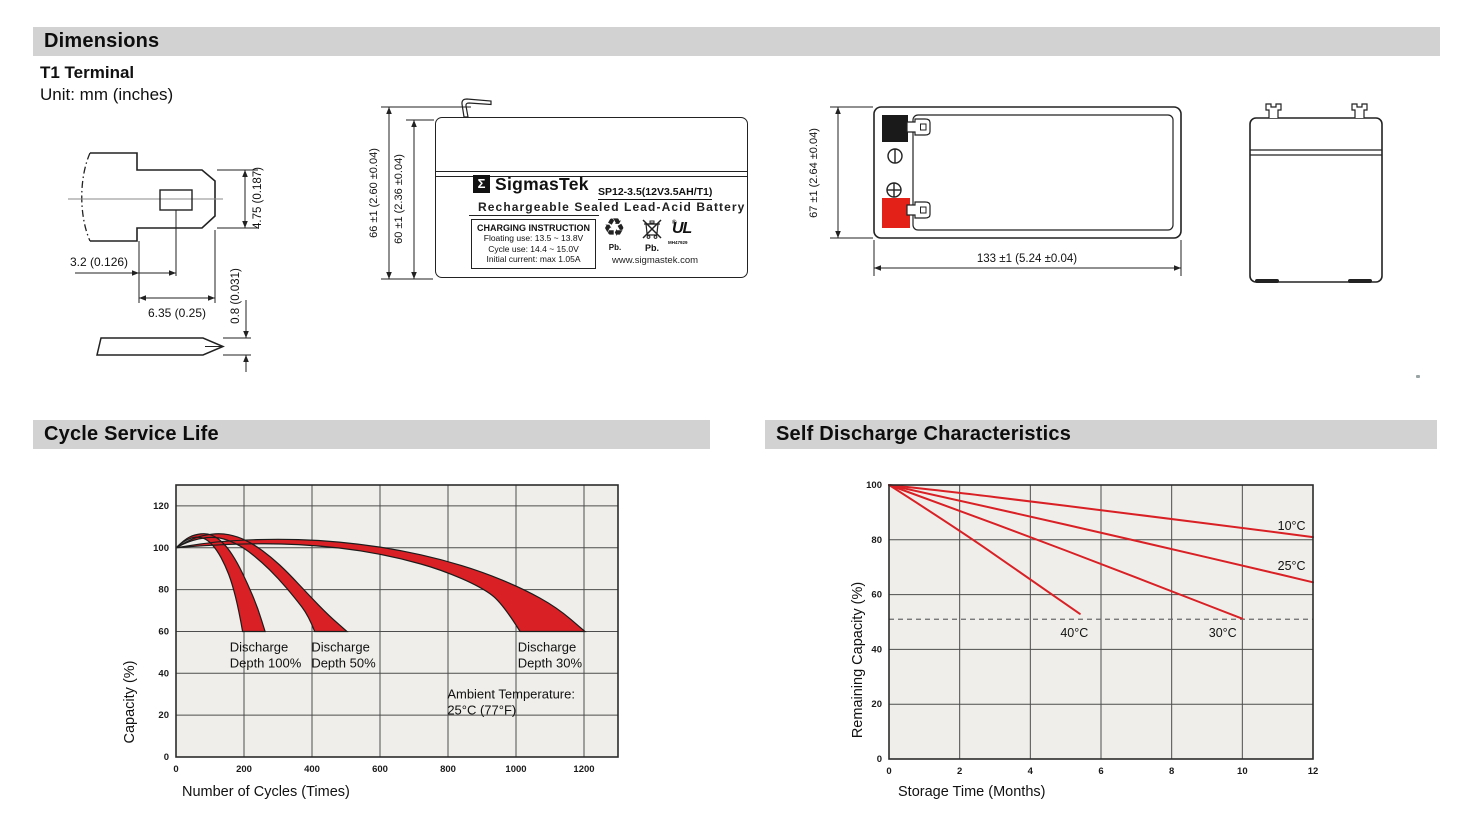  Describe the element at coordinates (1242, 771) in the screenshot. I see `x-tick-label: 10` at that location.